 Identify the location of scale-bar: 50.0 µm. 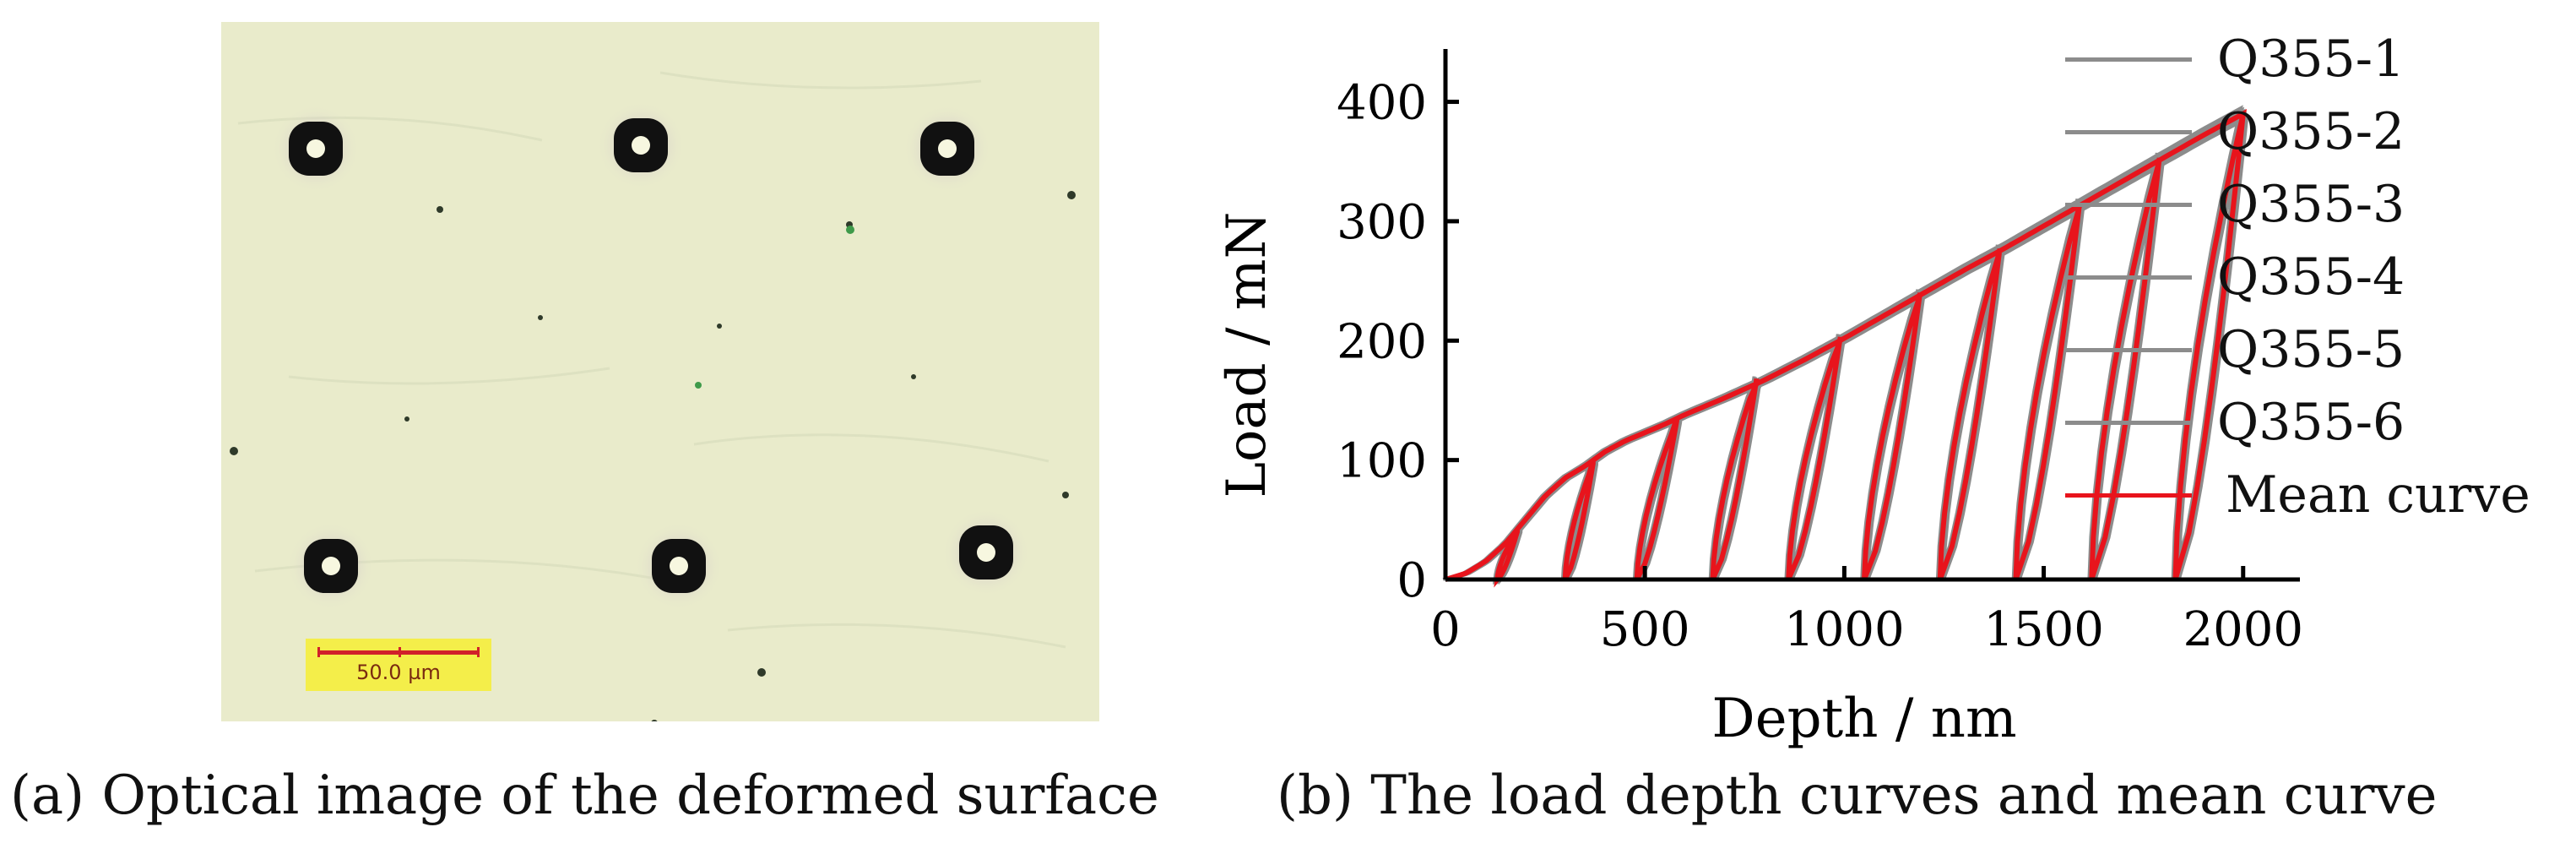
(399, 665).